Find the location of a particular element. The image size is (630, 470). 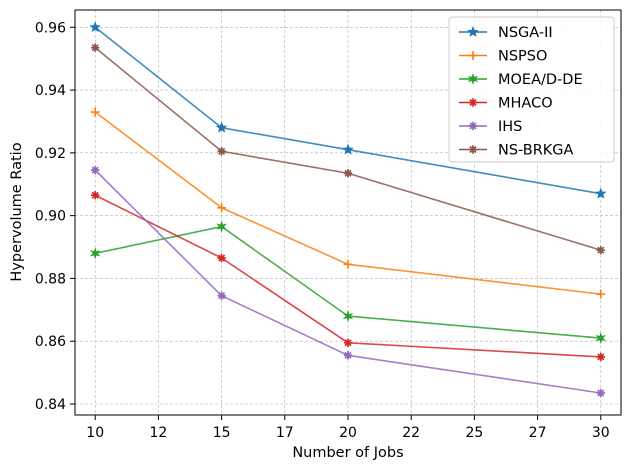

legend-item-moea-d-de: MOEA/D-DE is located at coordinates (521, 80).